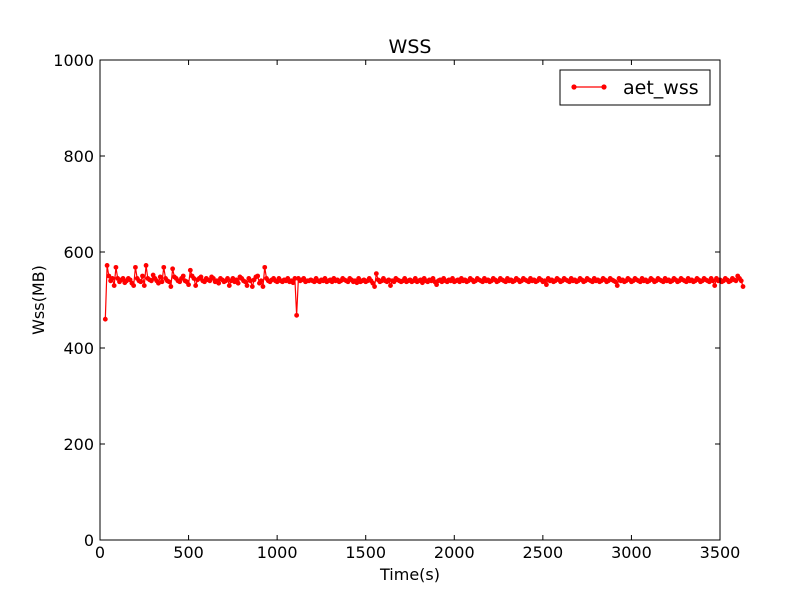  Describe the element at coordinates (424, 292) in the screenshot. I see `series-layer` at that location.